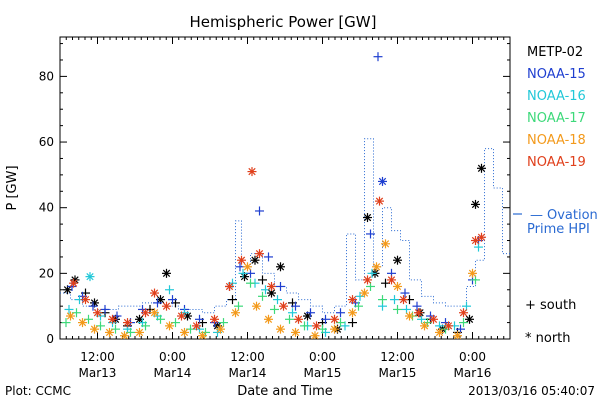  What do you see at coordinates (556, 118) in the screenshot?
I see `legend-noaa17: NOAA-17` at bounding box center [556, 118].